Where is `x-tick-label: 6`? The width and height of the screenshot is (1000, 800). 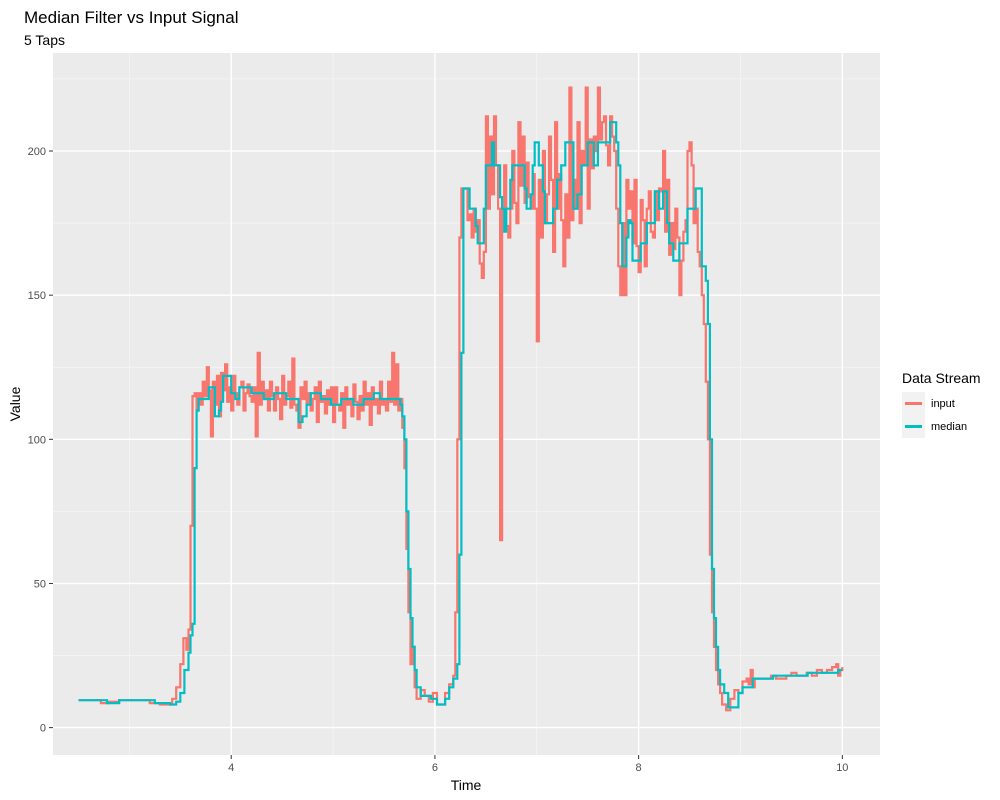 x-tick-label: 6 is located at coordinates (435, 768).